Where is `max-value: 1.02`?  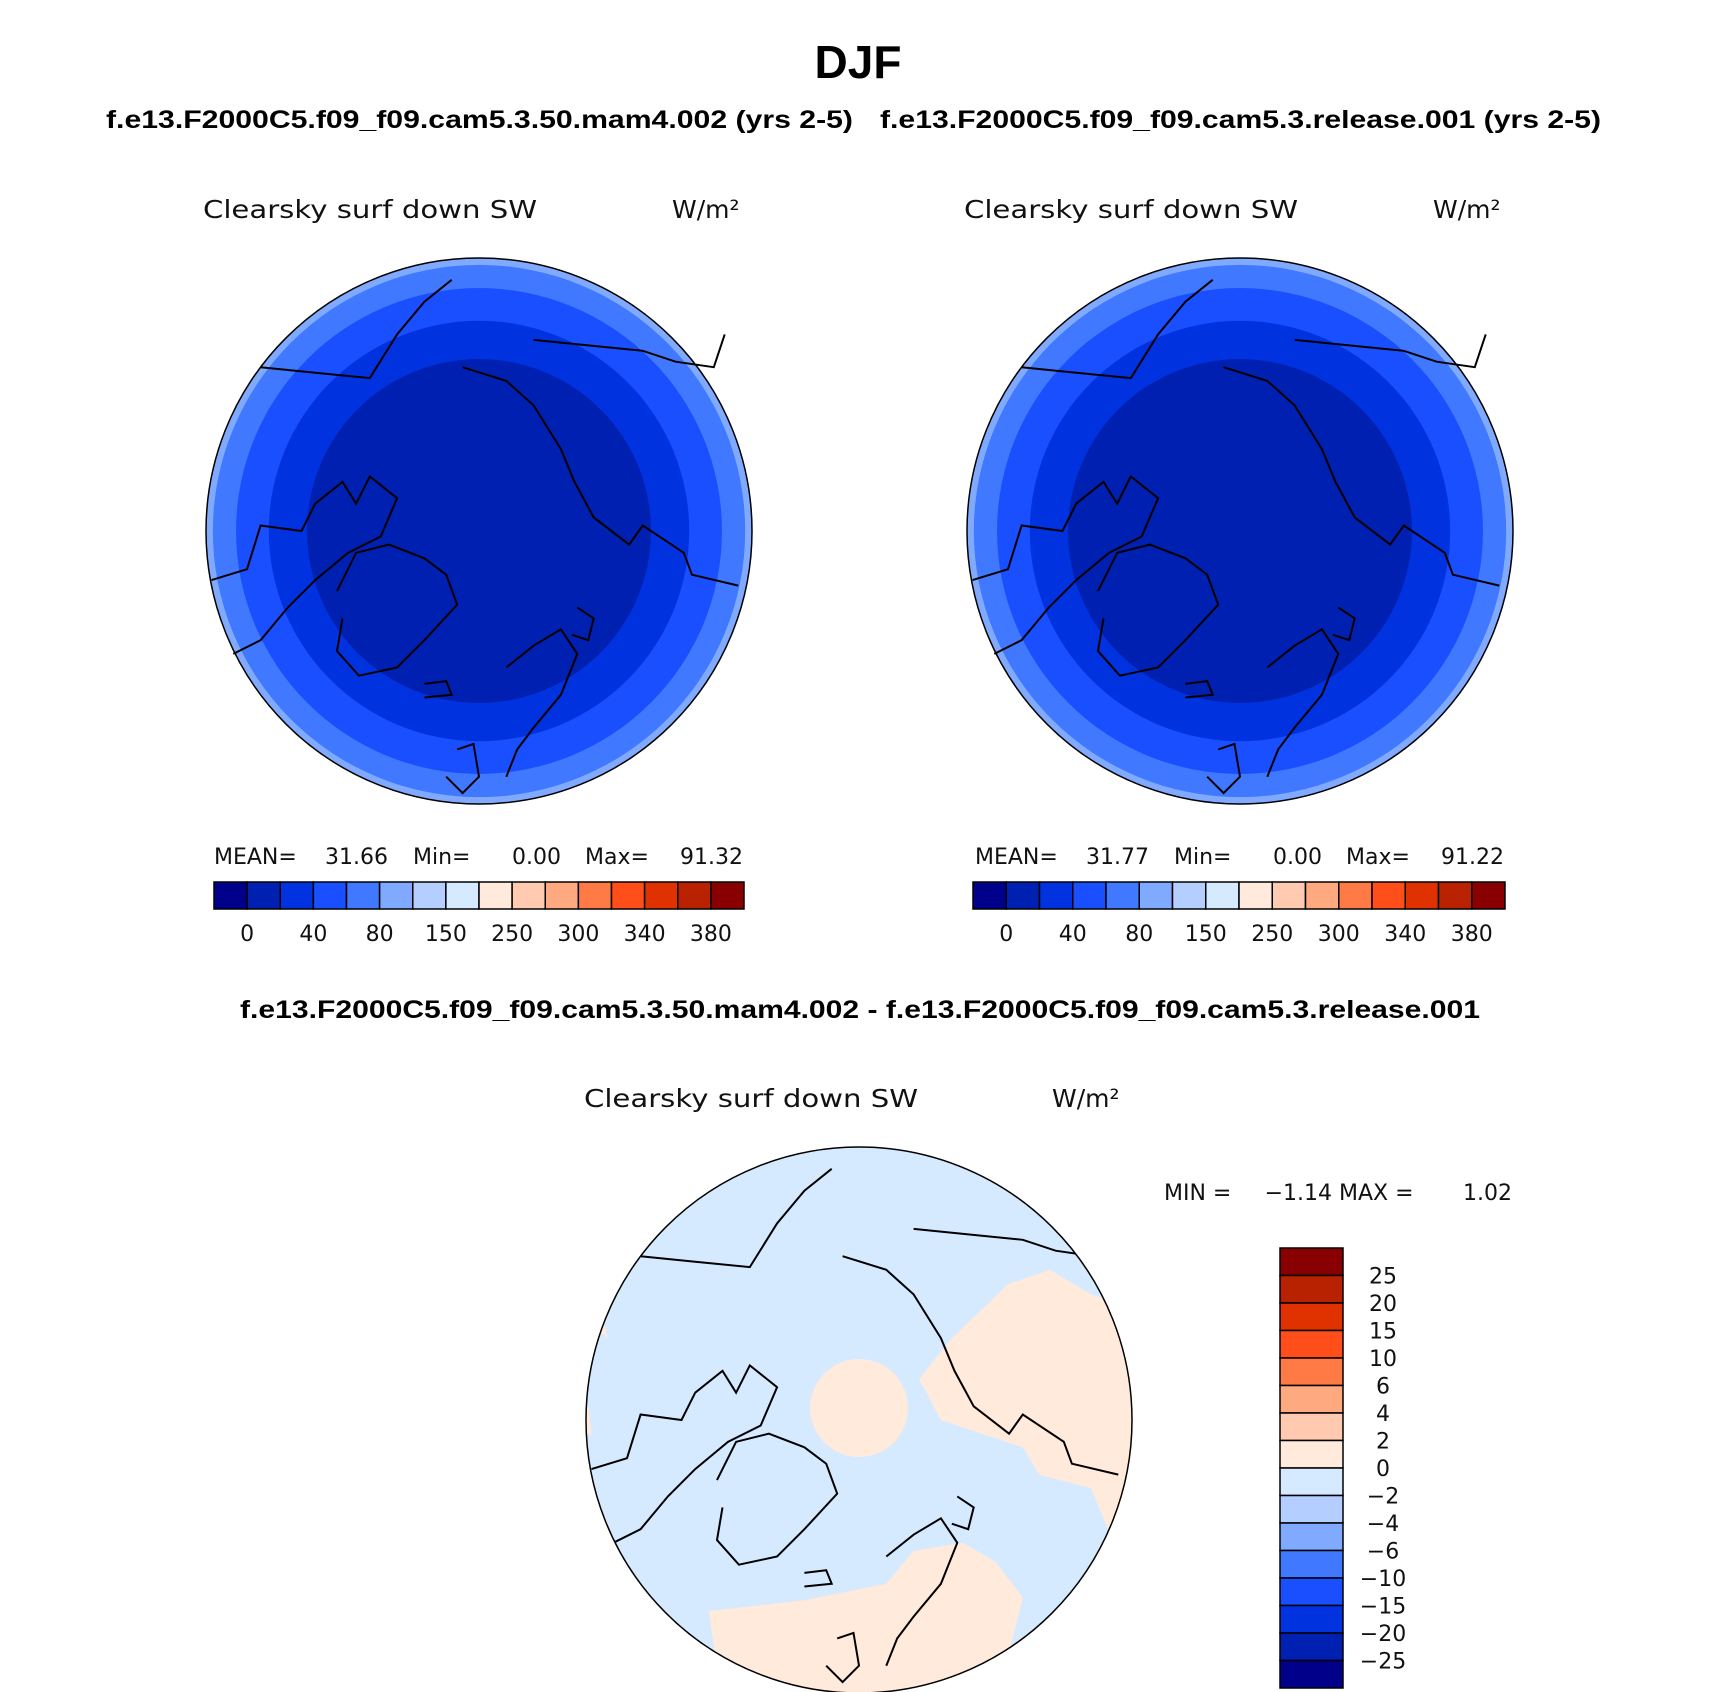
max-value: 1.02 is located at coordinates (1487, 1193).